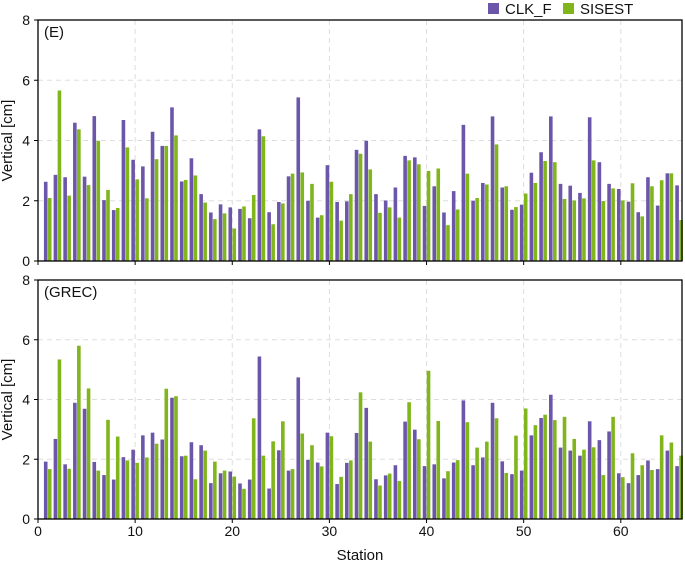 This screenshot has width=685, height=566. I want to click on y-tick-label: 6, so click(26, 340).